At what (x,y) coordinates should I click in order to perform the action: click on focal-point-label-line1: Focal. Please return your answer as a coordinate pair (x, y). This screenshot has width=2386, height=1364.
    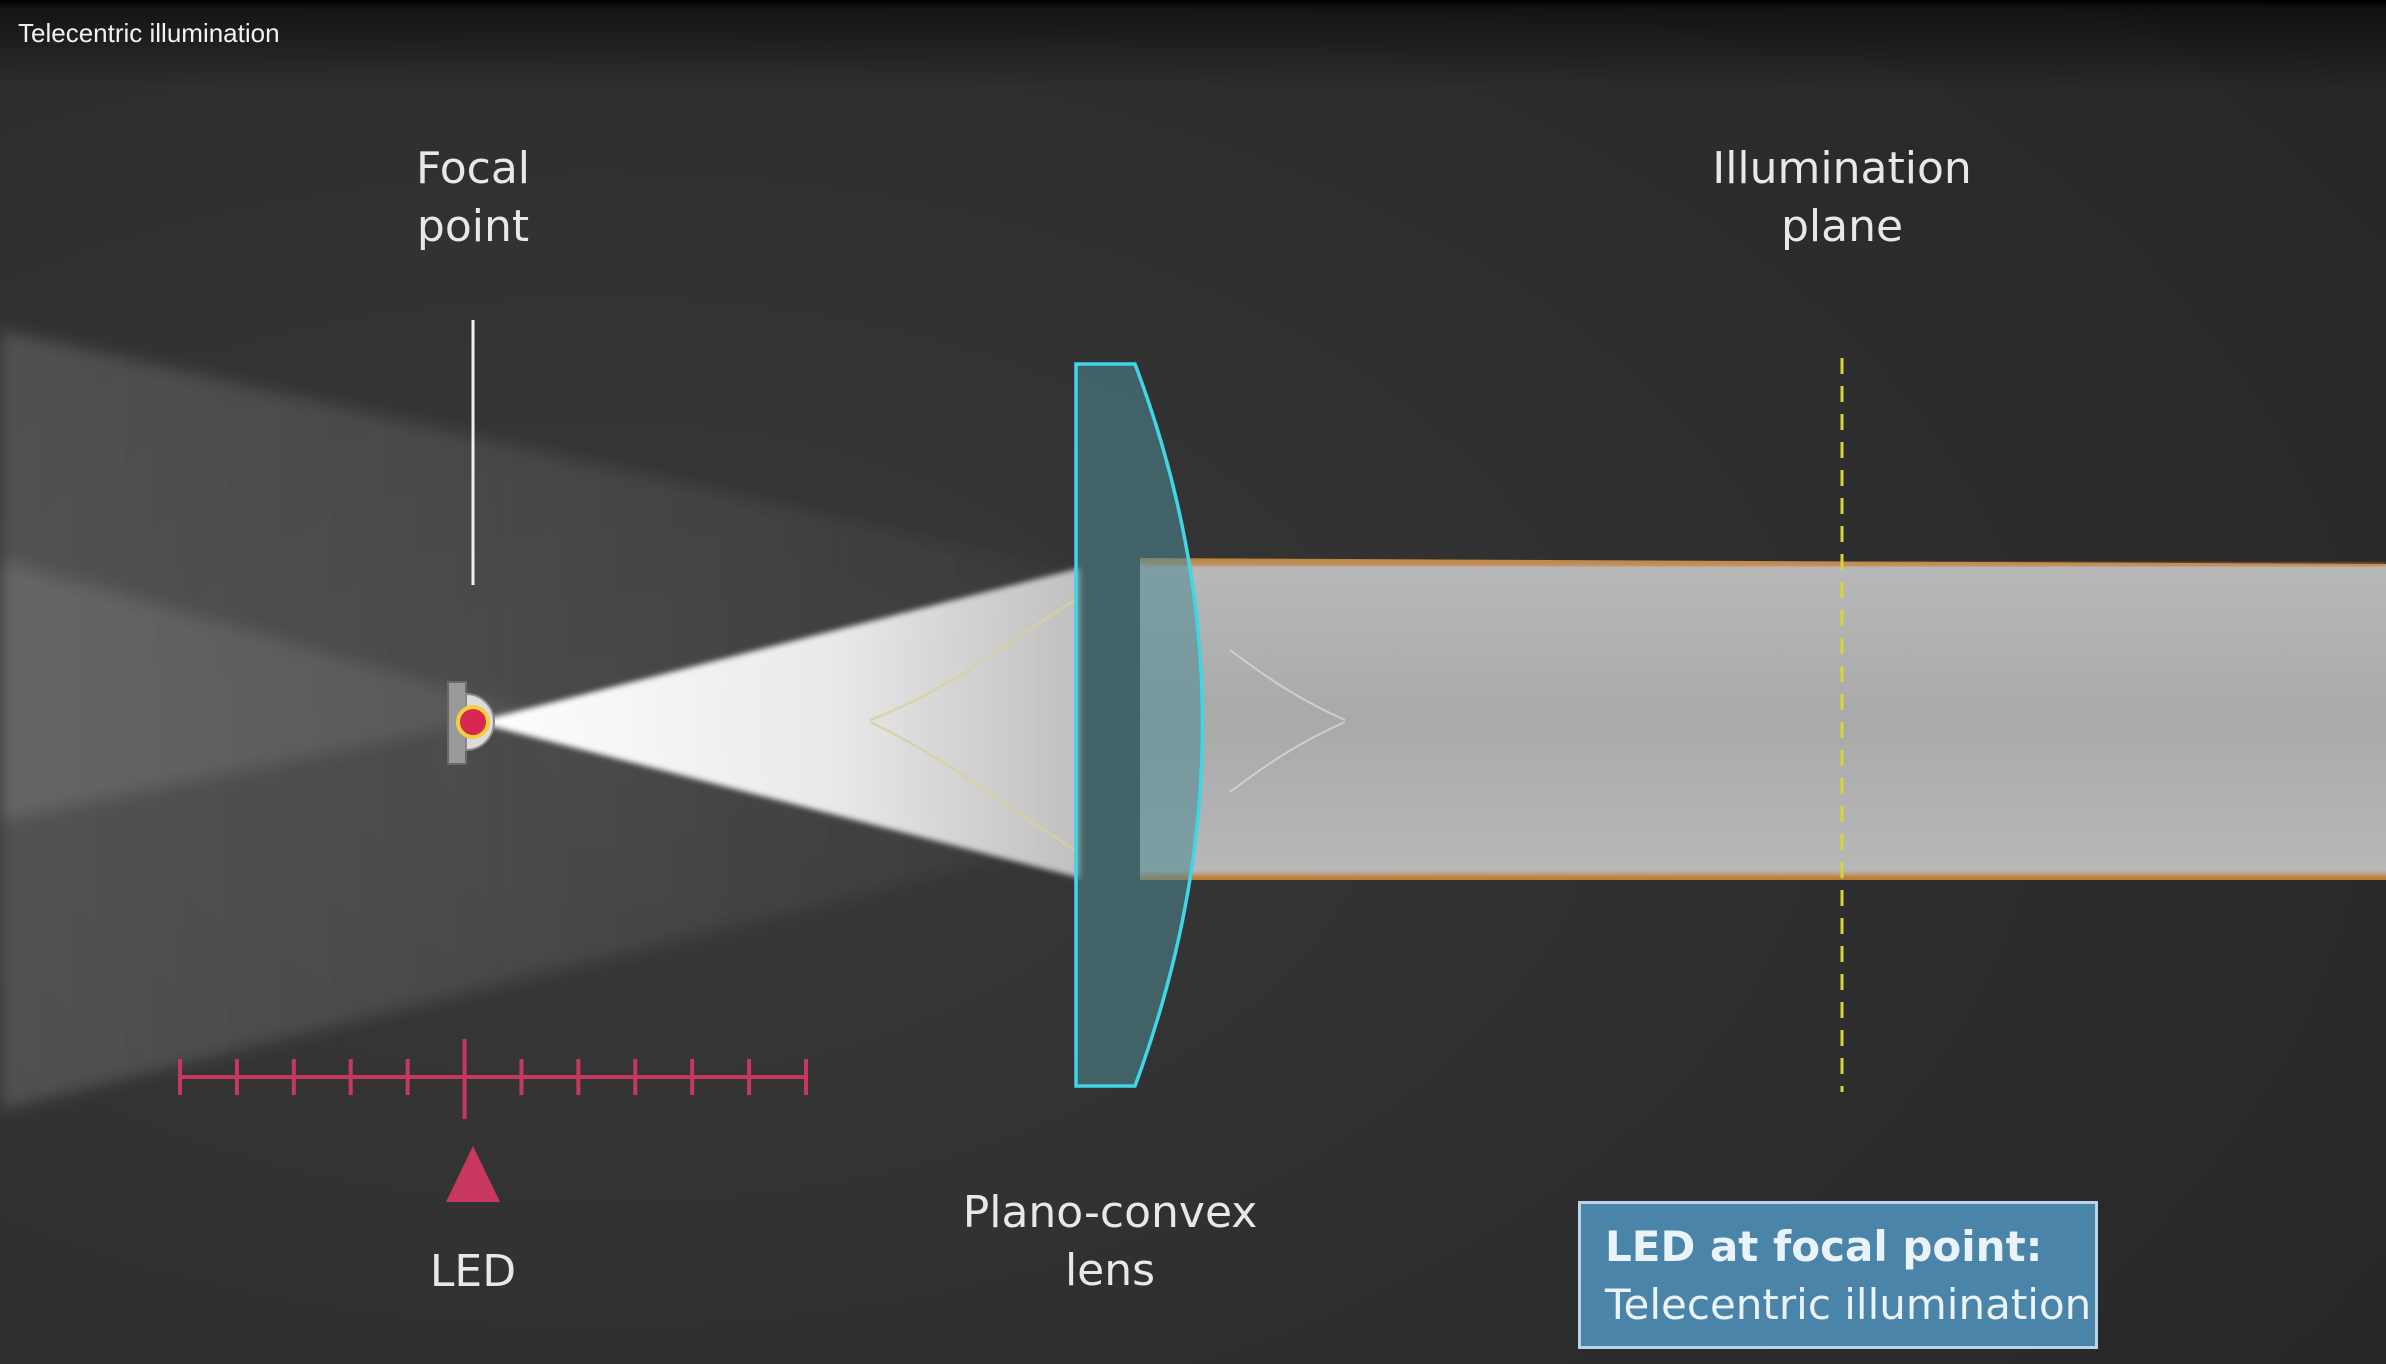
    Looking at the image, I should click on (473, 168).